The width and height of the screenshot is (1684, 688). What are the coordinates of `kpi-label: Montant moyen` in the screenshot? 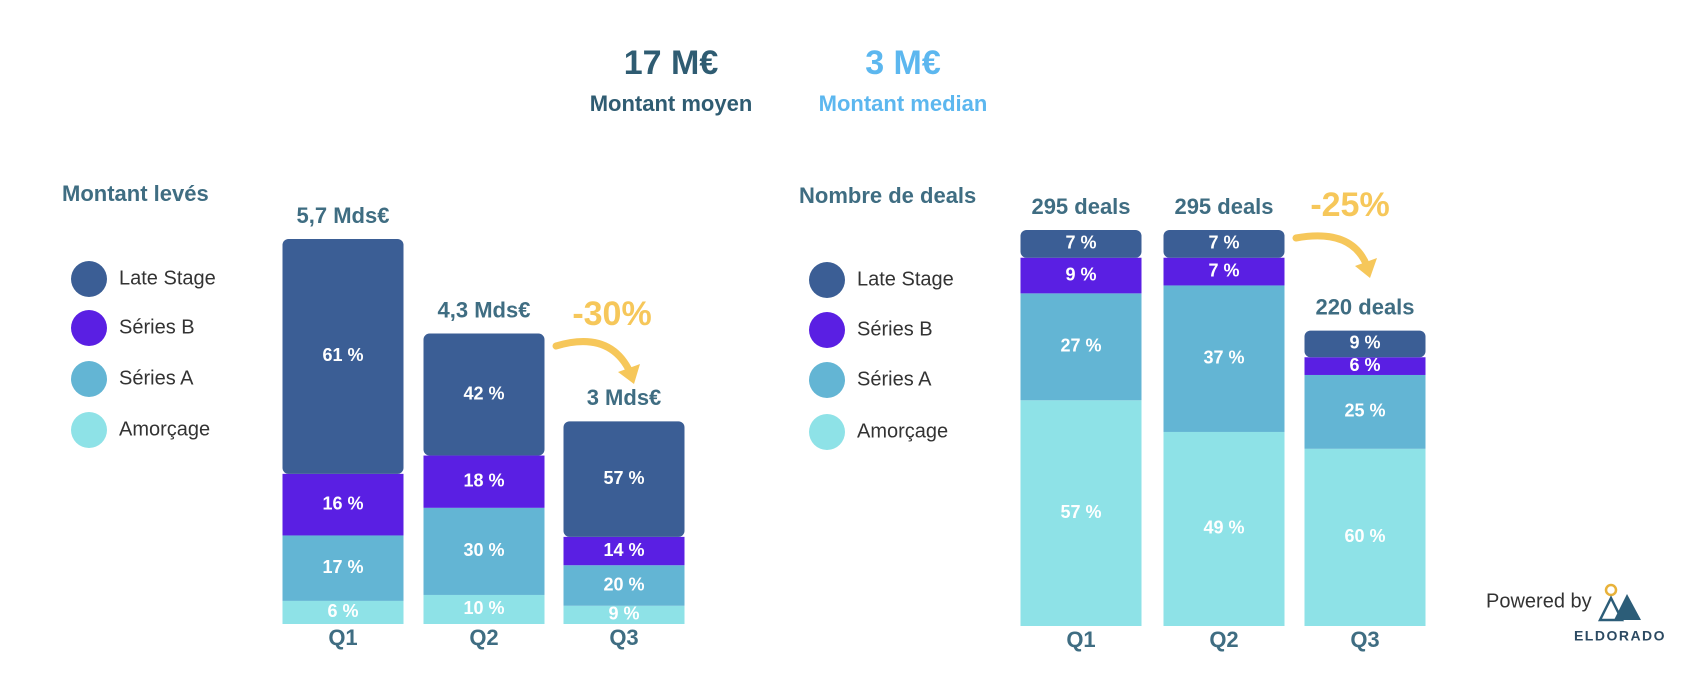 It's located at (671, 103).